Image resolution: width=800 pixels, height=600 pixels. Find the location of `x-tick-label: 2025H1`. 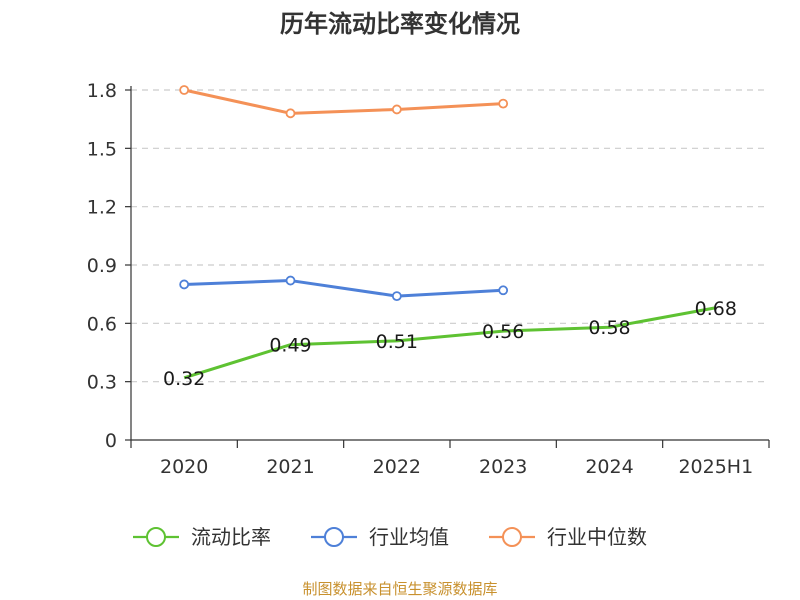

x-tick-label: 2025H1 is located at coordinates (715, 467).